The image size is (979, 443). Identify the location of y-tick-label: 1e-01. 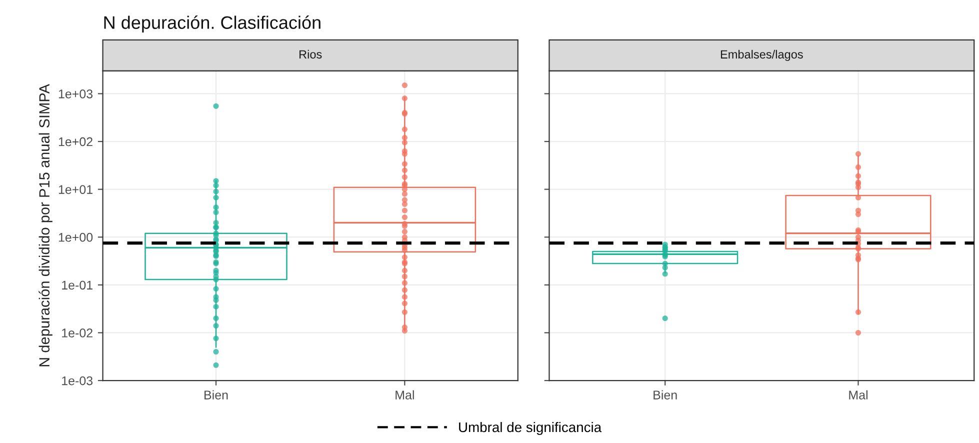
(77, 285).